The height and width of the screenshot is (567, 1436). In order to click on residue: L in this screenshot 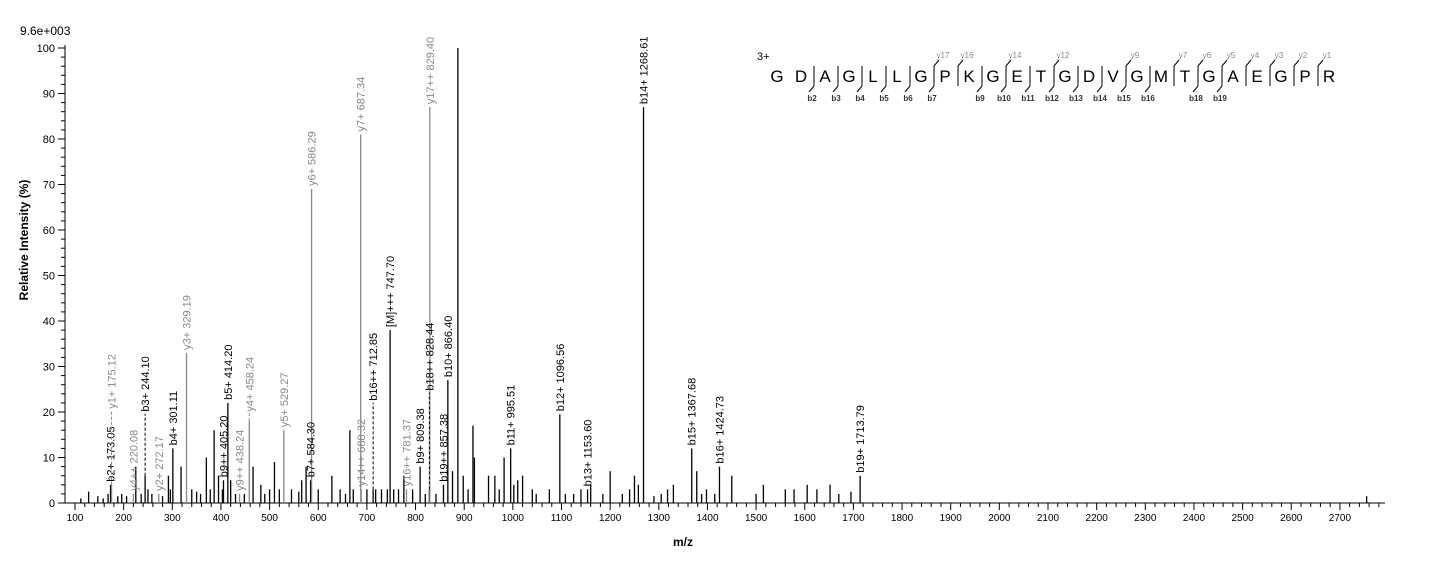, I will do `click(872, 76)`.